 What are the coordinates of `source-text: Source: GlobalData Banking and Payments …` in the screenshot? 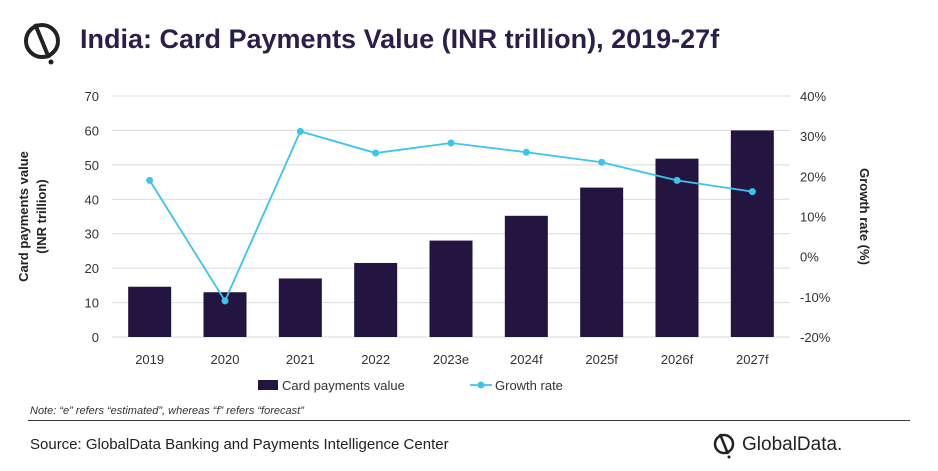 It's located at (239, 444).